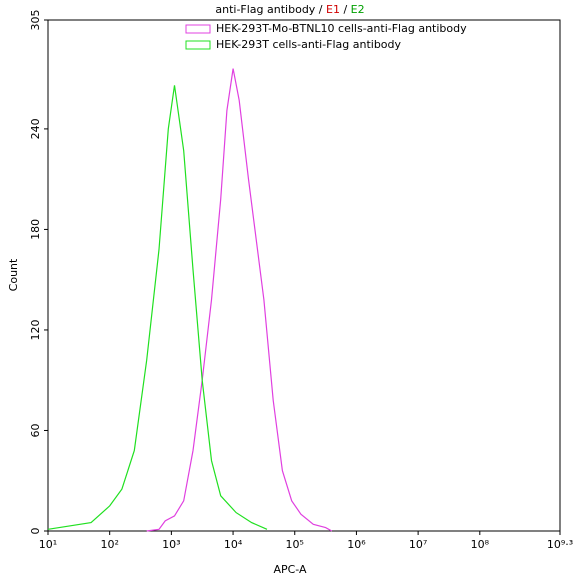  What do you see at coordinates (233, 544) in the screenshot?
I see `x-tick-label: 10⁴` at bounding box center [233, 544].